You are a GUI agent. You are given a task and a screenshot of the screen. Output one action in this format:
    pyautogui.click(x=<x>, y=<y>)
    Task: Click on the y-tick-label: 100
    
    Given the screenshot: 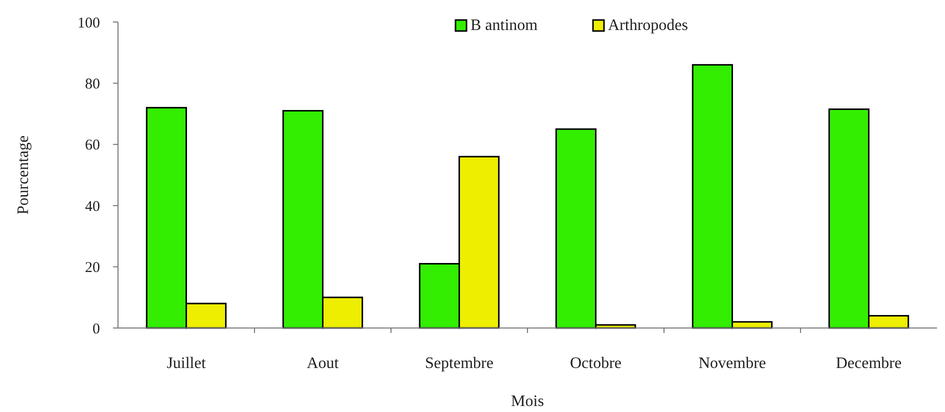 What is the action you would take?
    pyautogui.click(x=89, y=23)
    